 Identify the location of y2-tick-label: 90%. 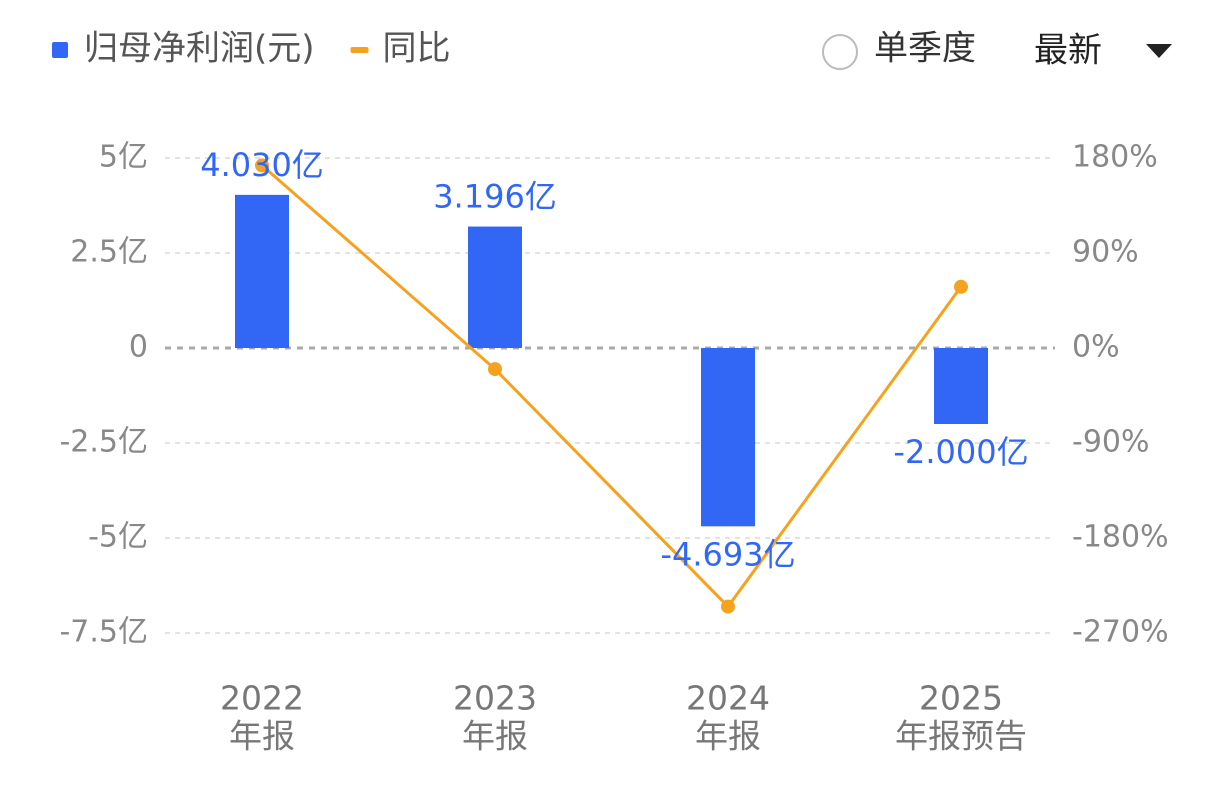
(1105, 252).